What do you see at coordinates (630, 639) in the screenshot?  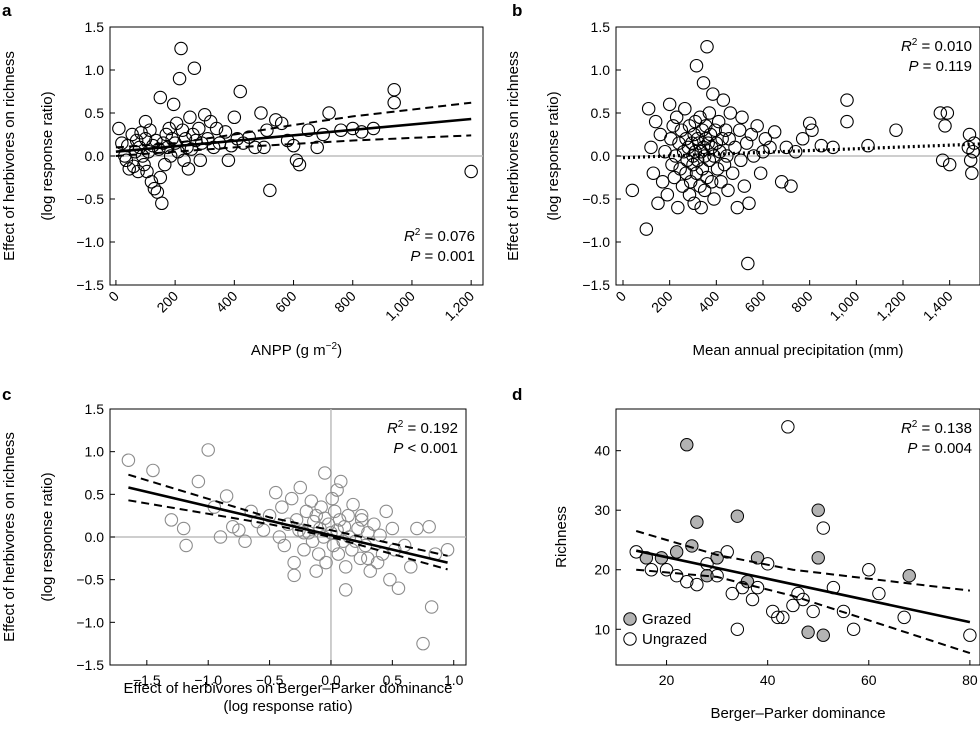 I see `legend-marker-ungrazed` at bounding box center [630, 639].